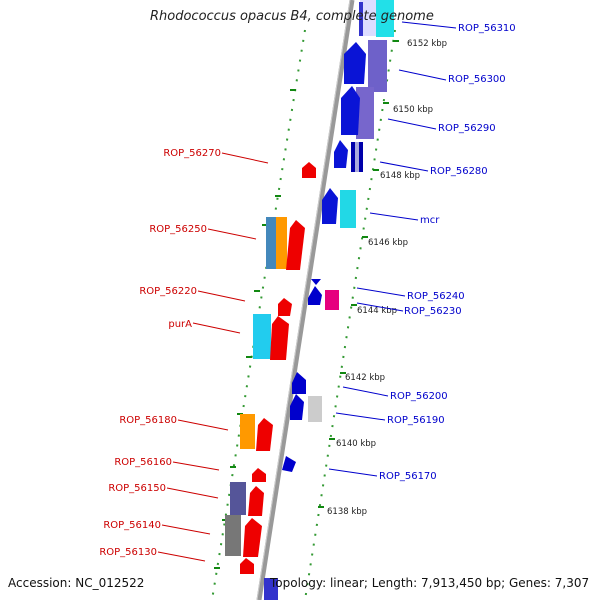 Image resolution: width=600 pixels, height=600 pixels. I want to click on gene-label-rop-56180: ROP_56180, so click(148, 420).